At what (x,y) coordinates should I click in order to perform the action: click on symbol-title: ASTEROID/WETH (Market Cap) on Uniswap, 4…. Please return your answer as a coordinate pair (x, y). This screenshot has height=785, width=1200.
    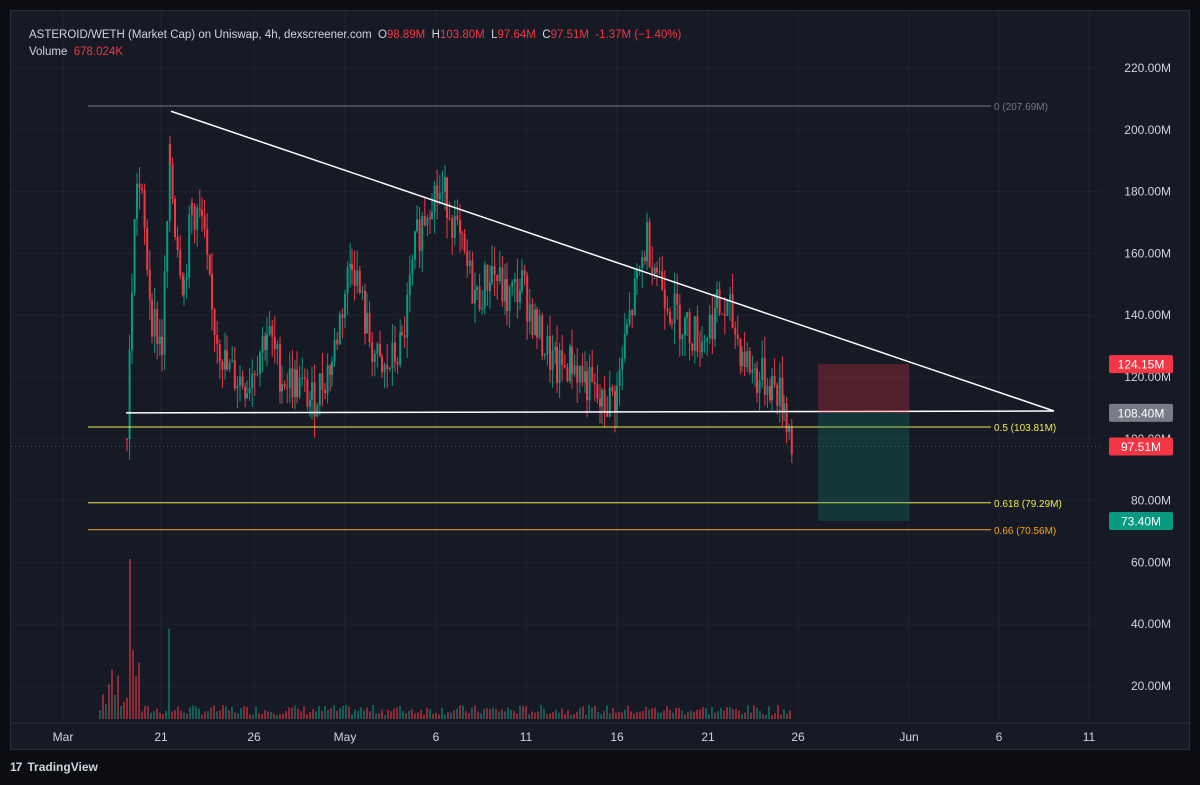
    Looking at the image, I should click on (200, 35).